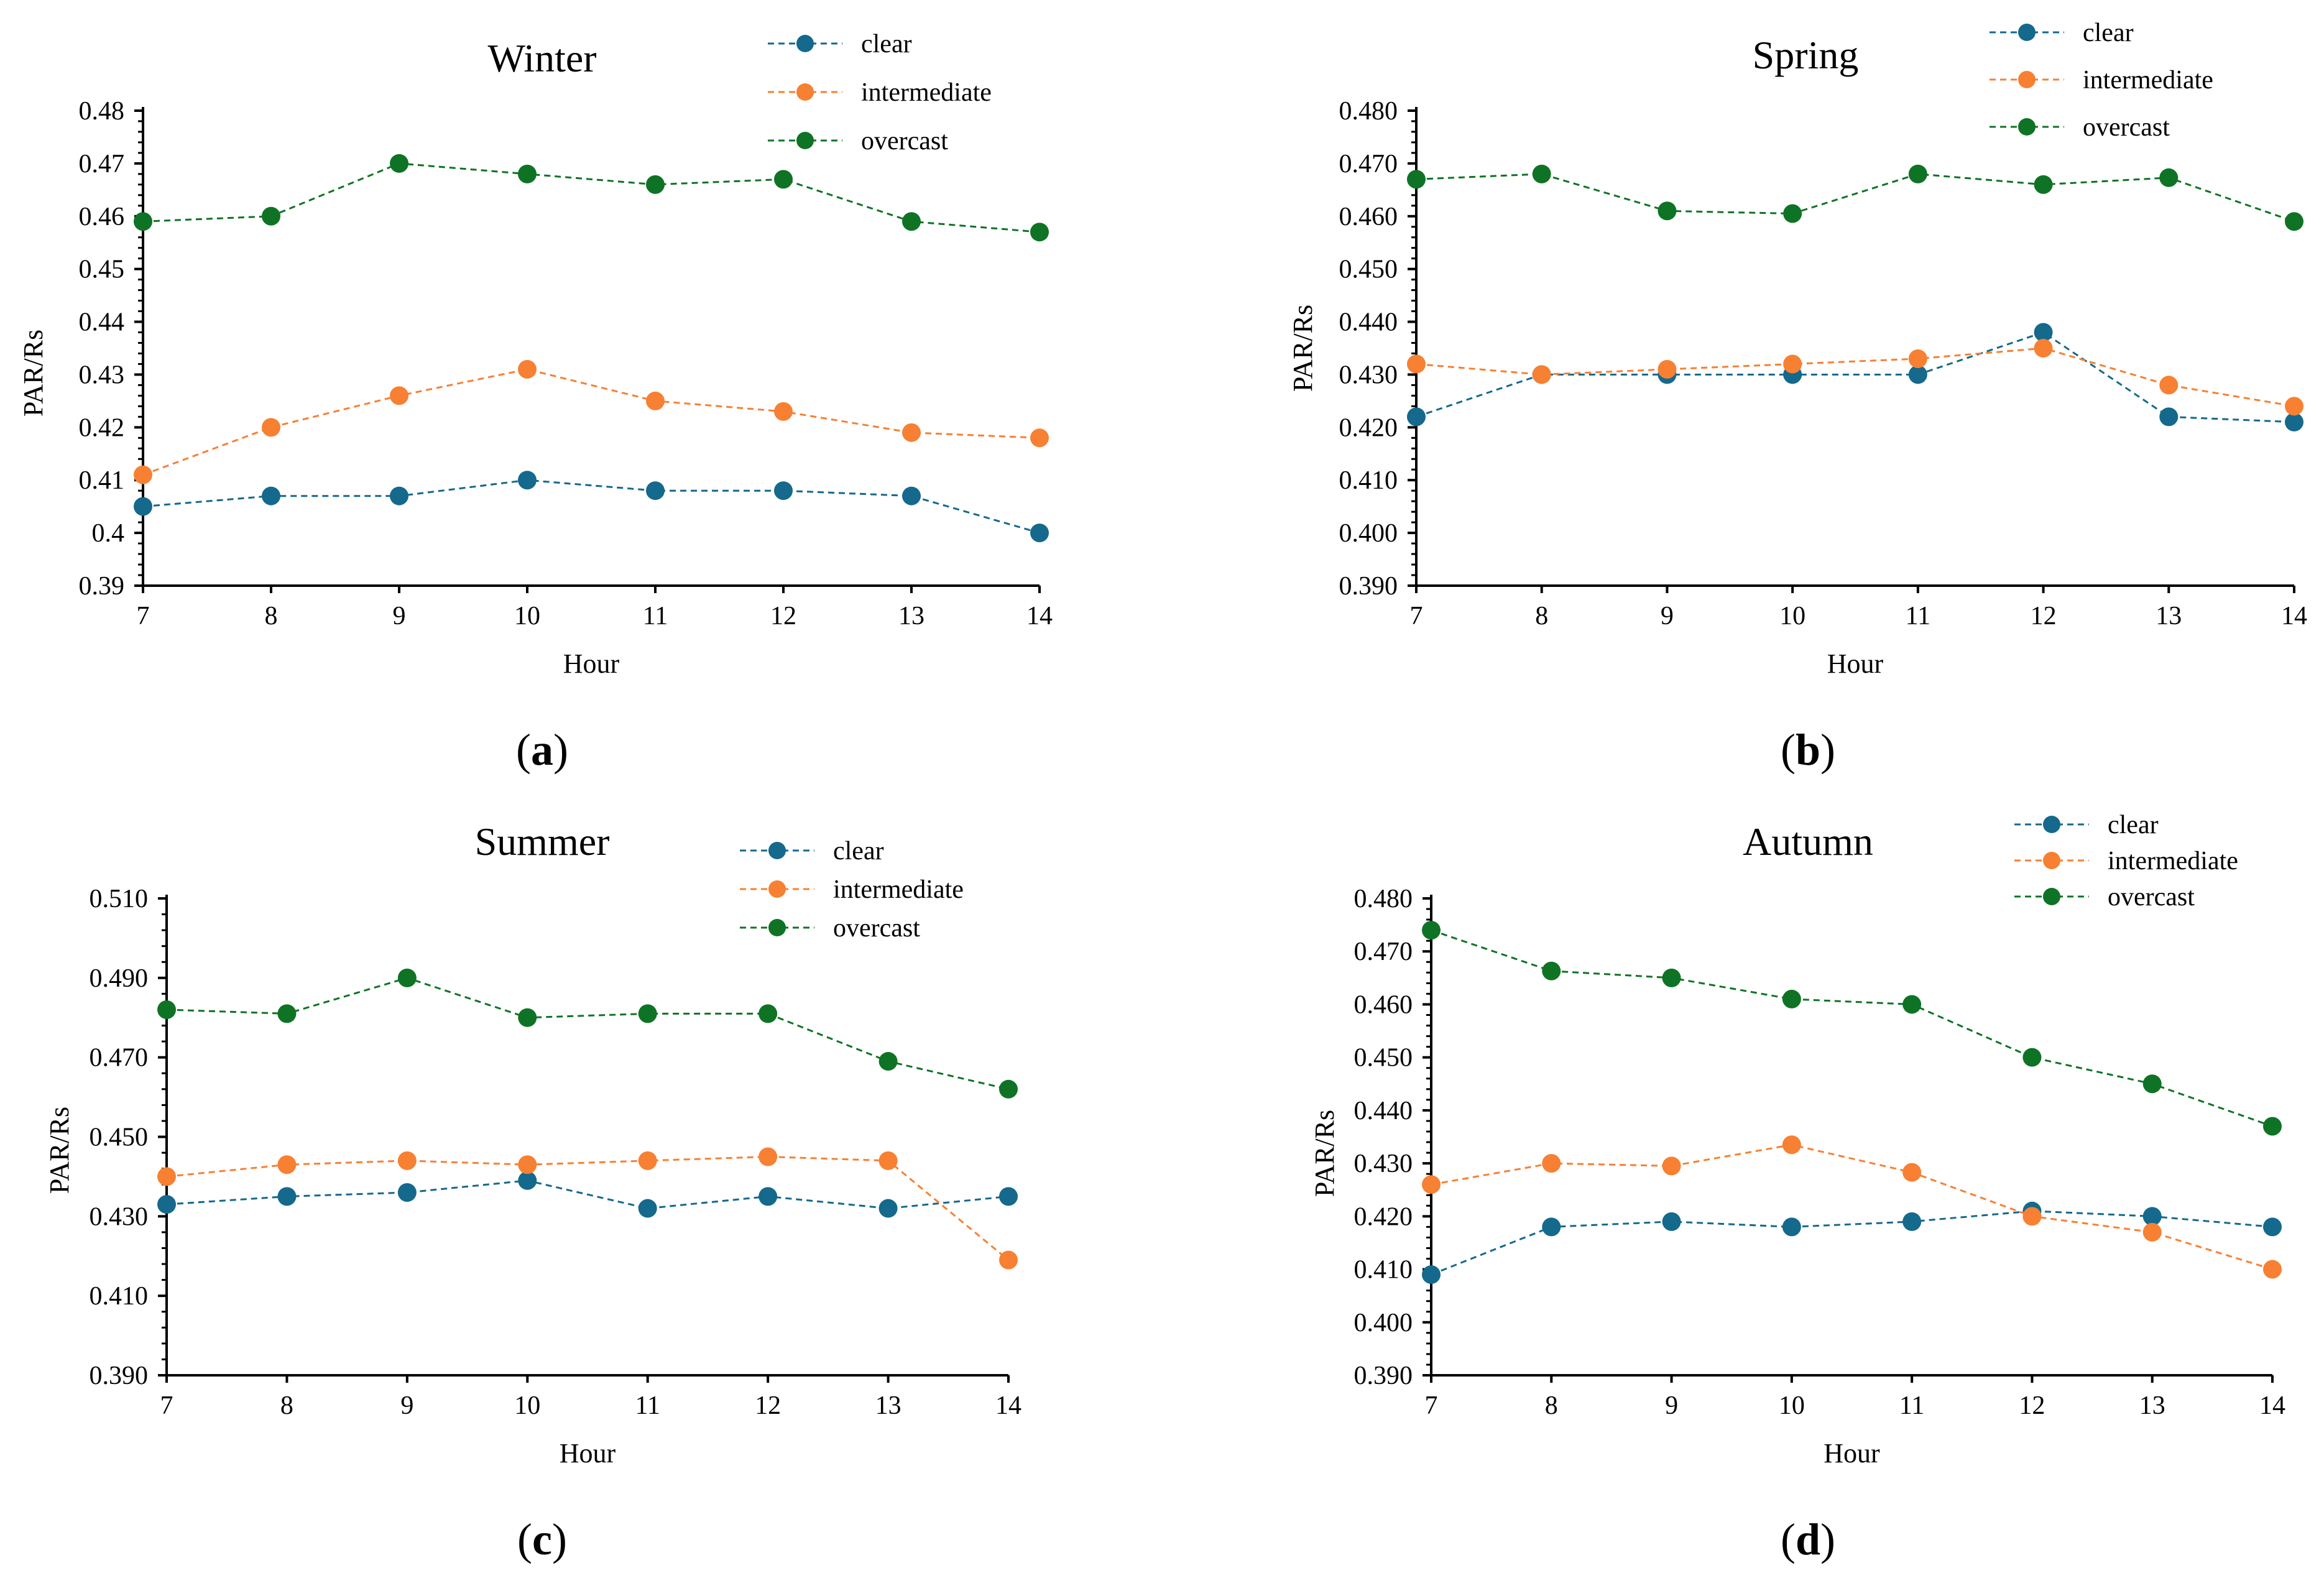  I want to click on y-tick-label: 0.47, so click(102, 164).